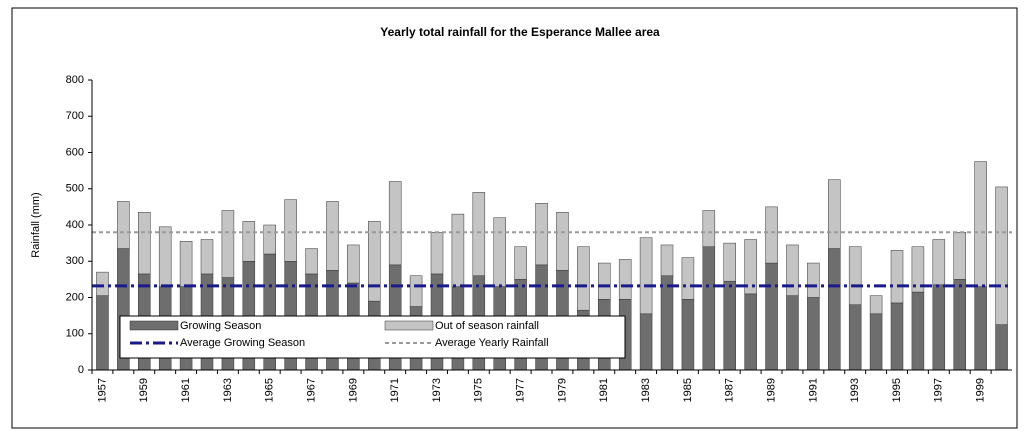 This screenshot has height=440, width=1024. I want to click on legend-label: Average Yearly Rainfall, so click(492, 343).